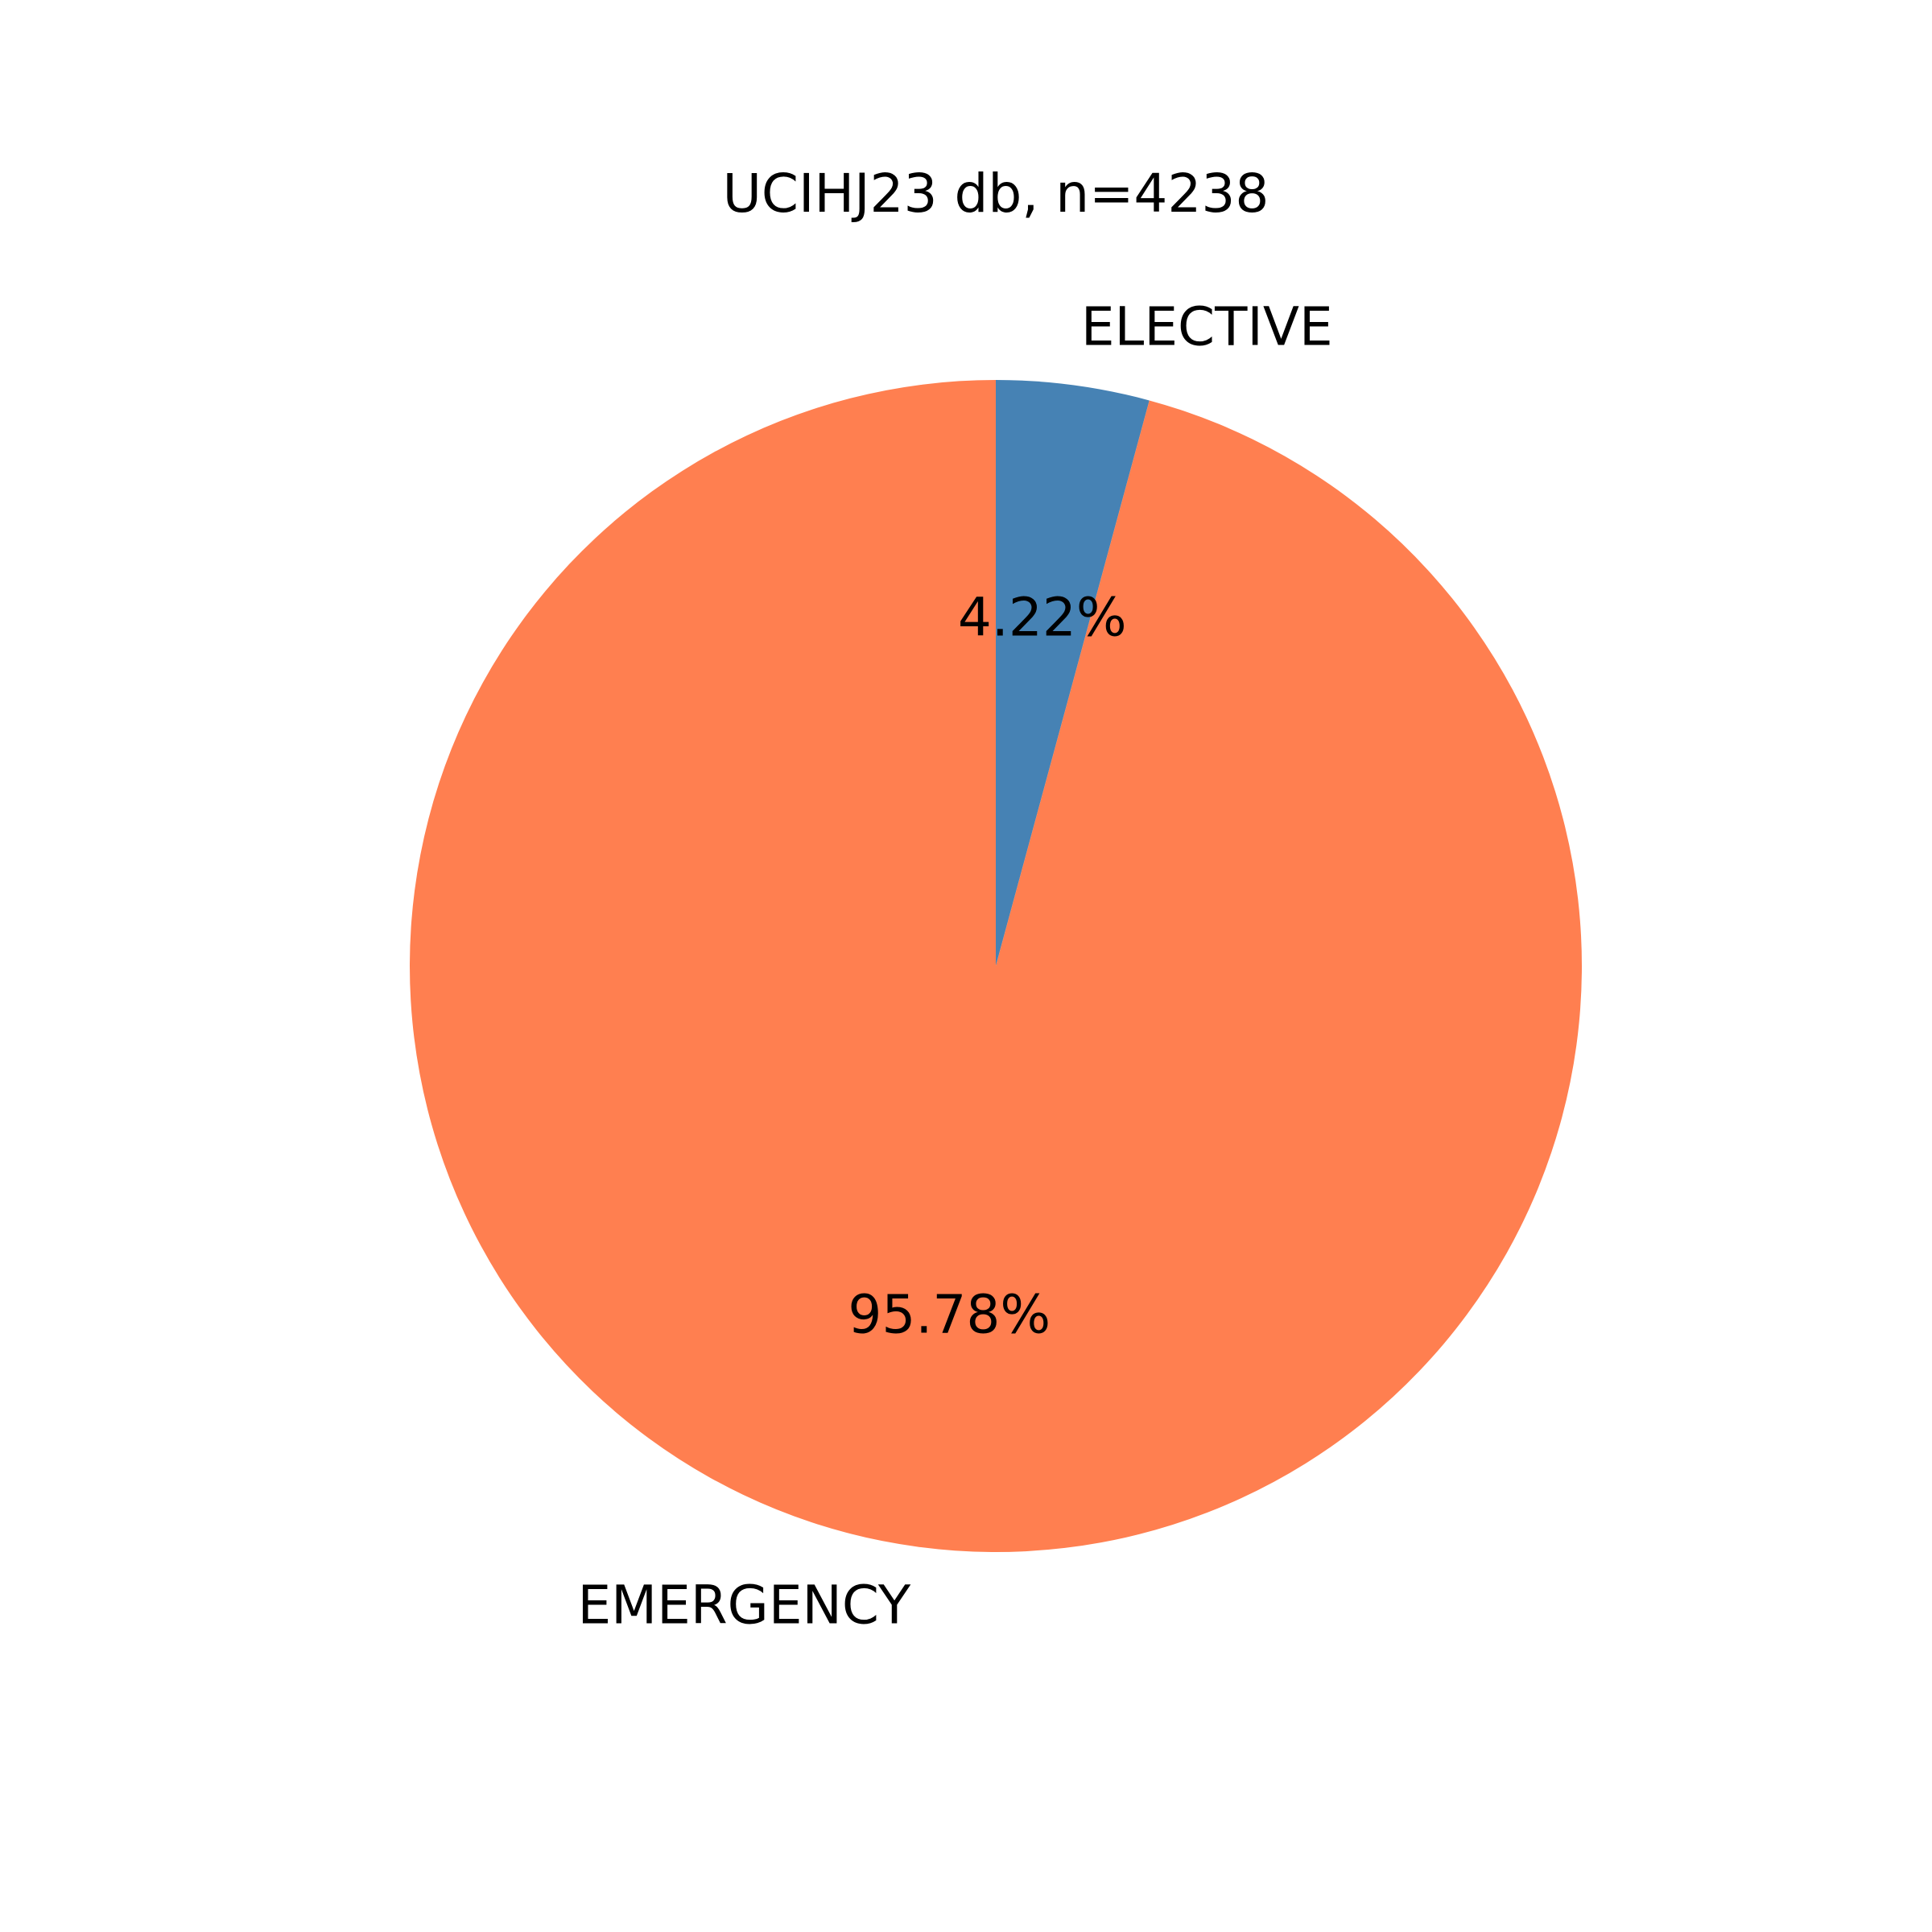 This screenshot has height=1932, width=1932. Describe the element at coordinates (949, 1314) in the screenshot. I see `pct-label-emergency: 95.78%` at that location.